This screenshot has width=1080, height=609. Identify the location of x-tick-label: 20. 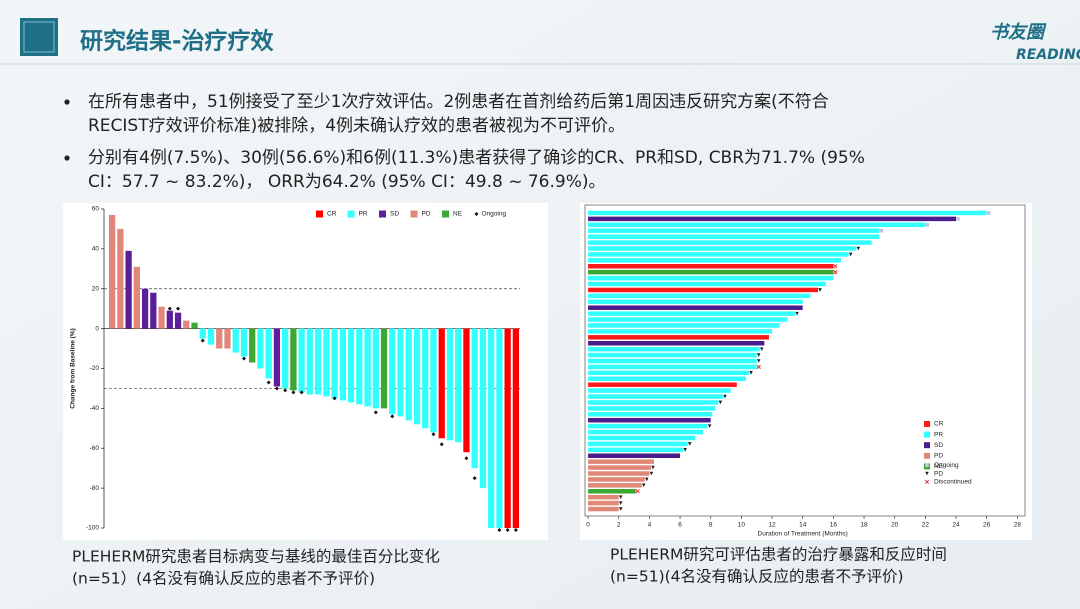
(895, 525).